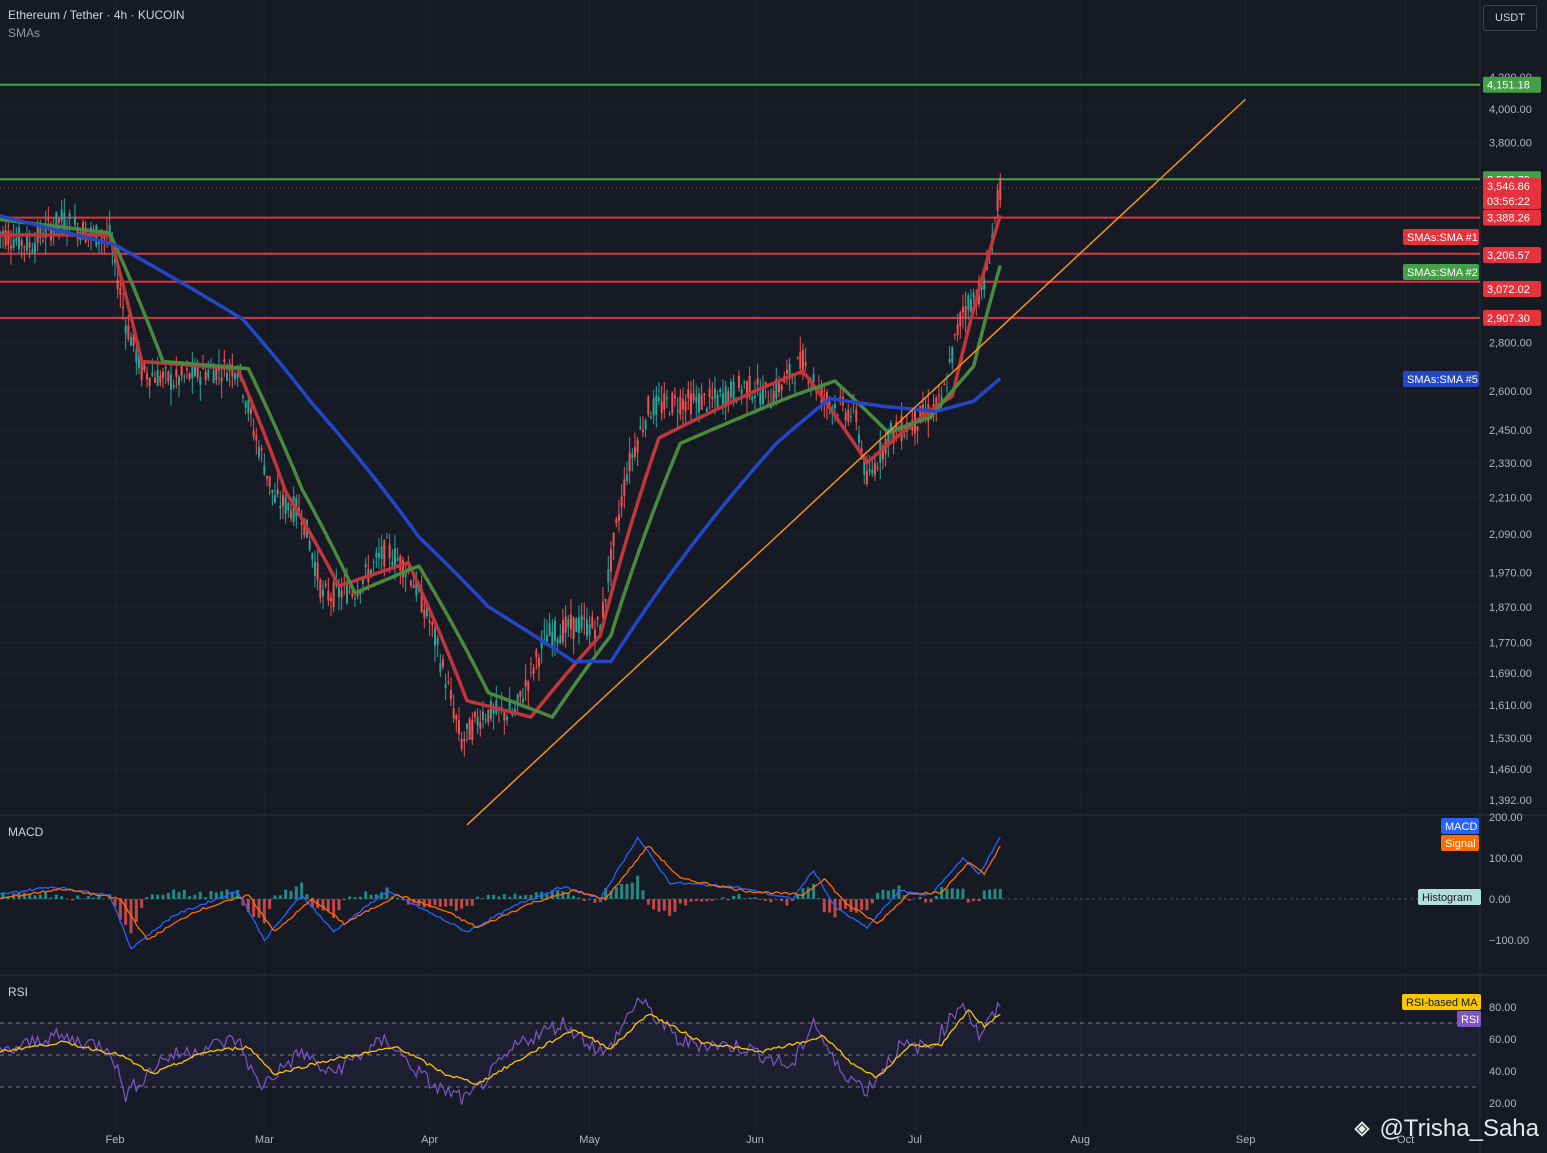  I want to click on level-price-tag-bg, so click(1512, 289).